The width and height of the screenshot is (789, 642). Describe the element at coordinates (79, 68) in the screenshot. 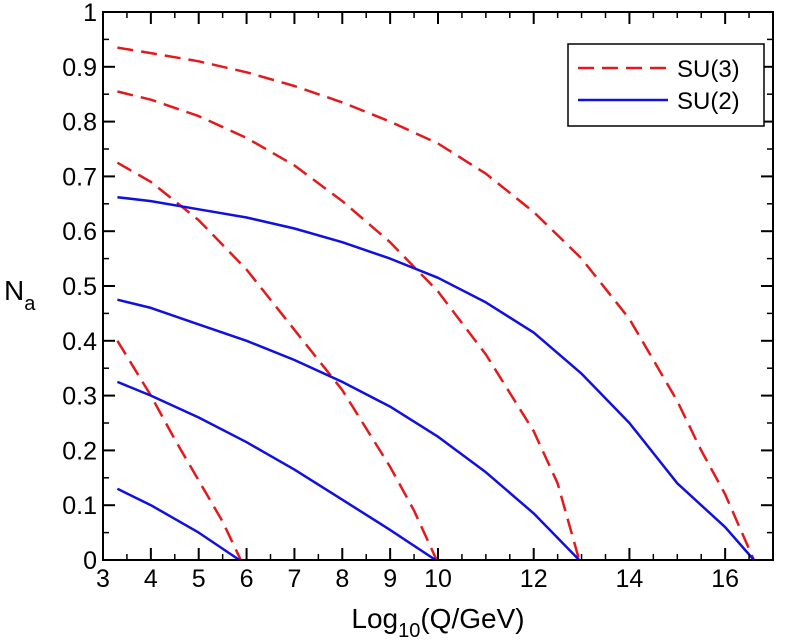

I see `y-tick-label: 0.9` at that location.